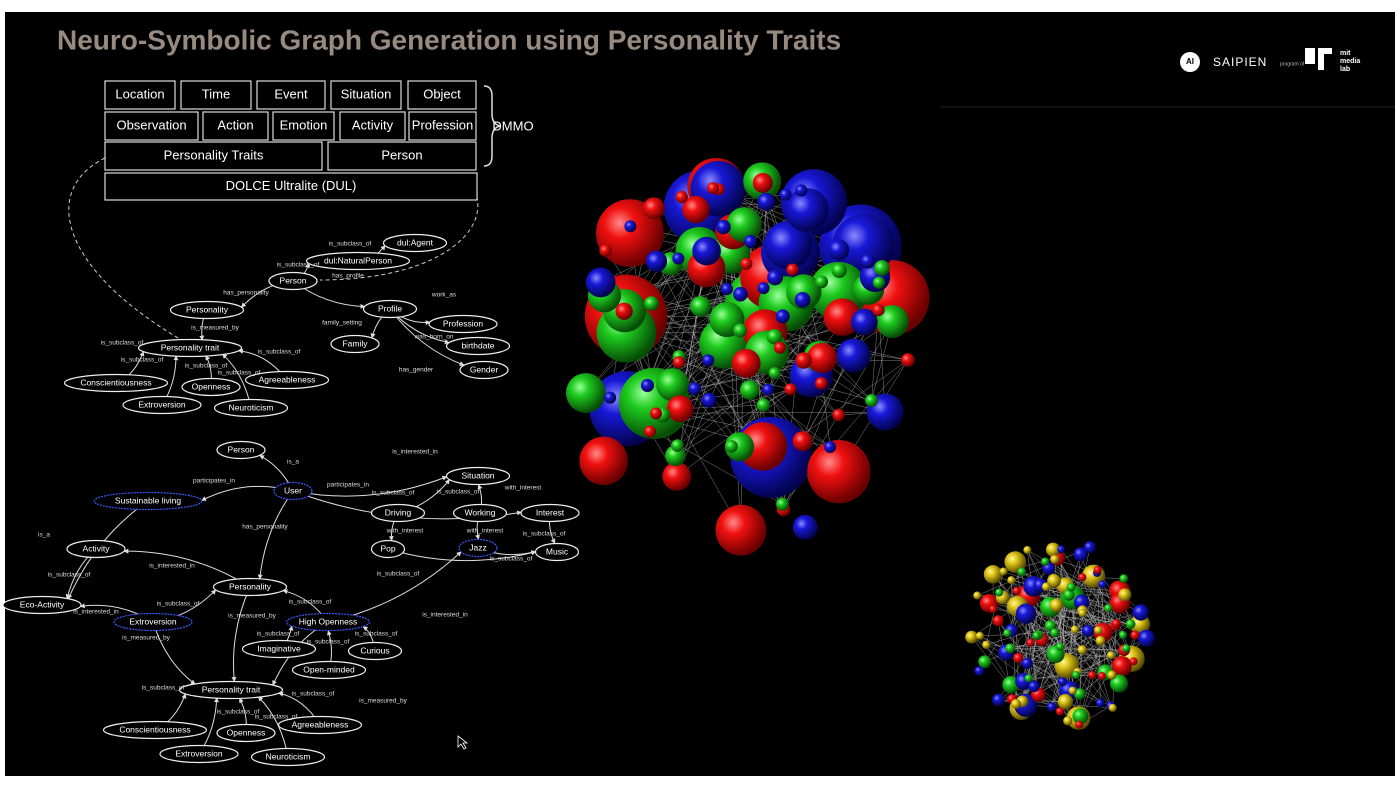  What do you see at coordinates (442, 93) in the screenshot?
I see `ontology-label: Object` at bounding box center [442, 93].